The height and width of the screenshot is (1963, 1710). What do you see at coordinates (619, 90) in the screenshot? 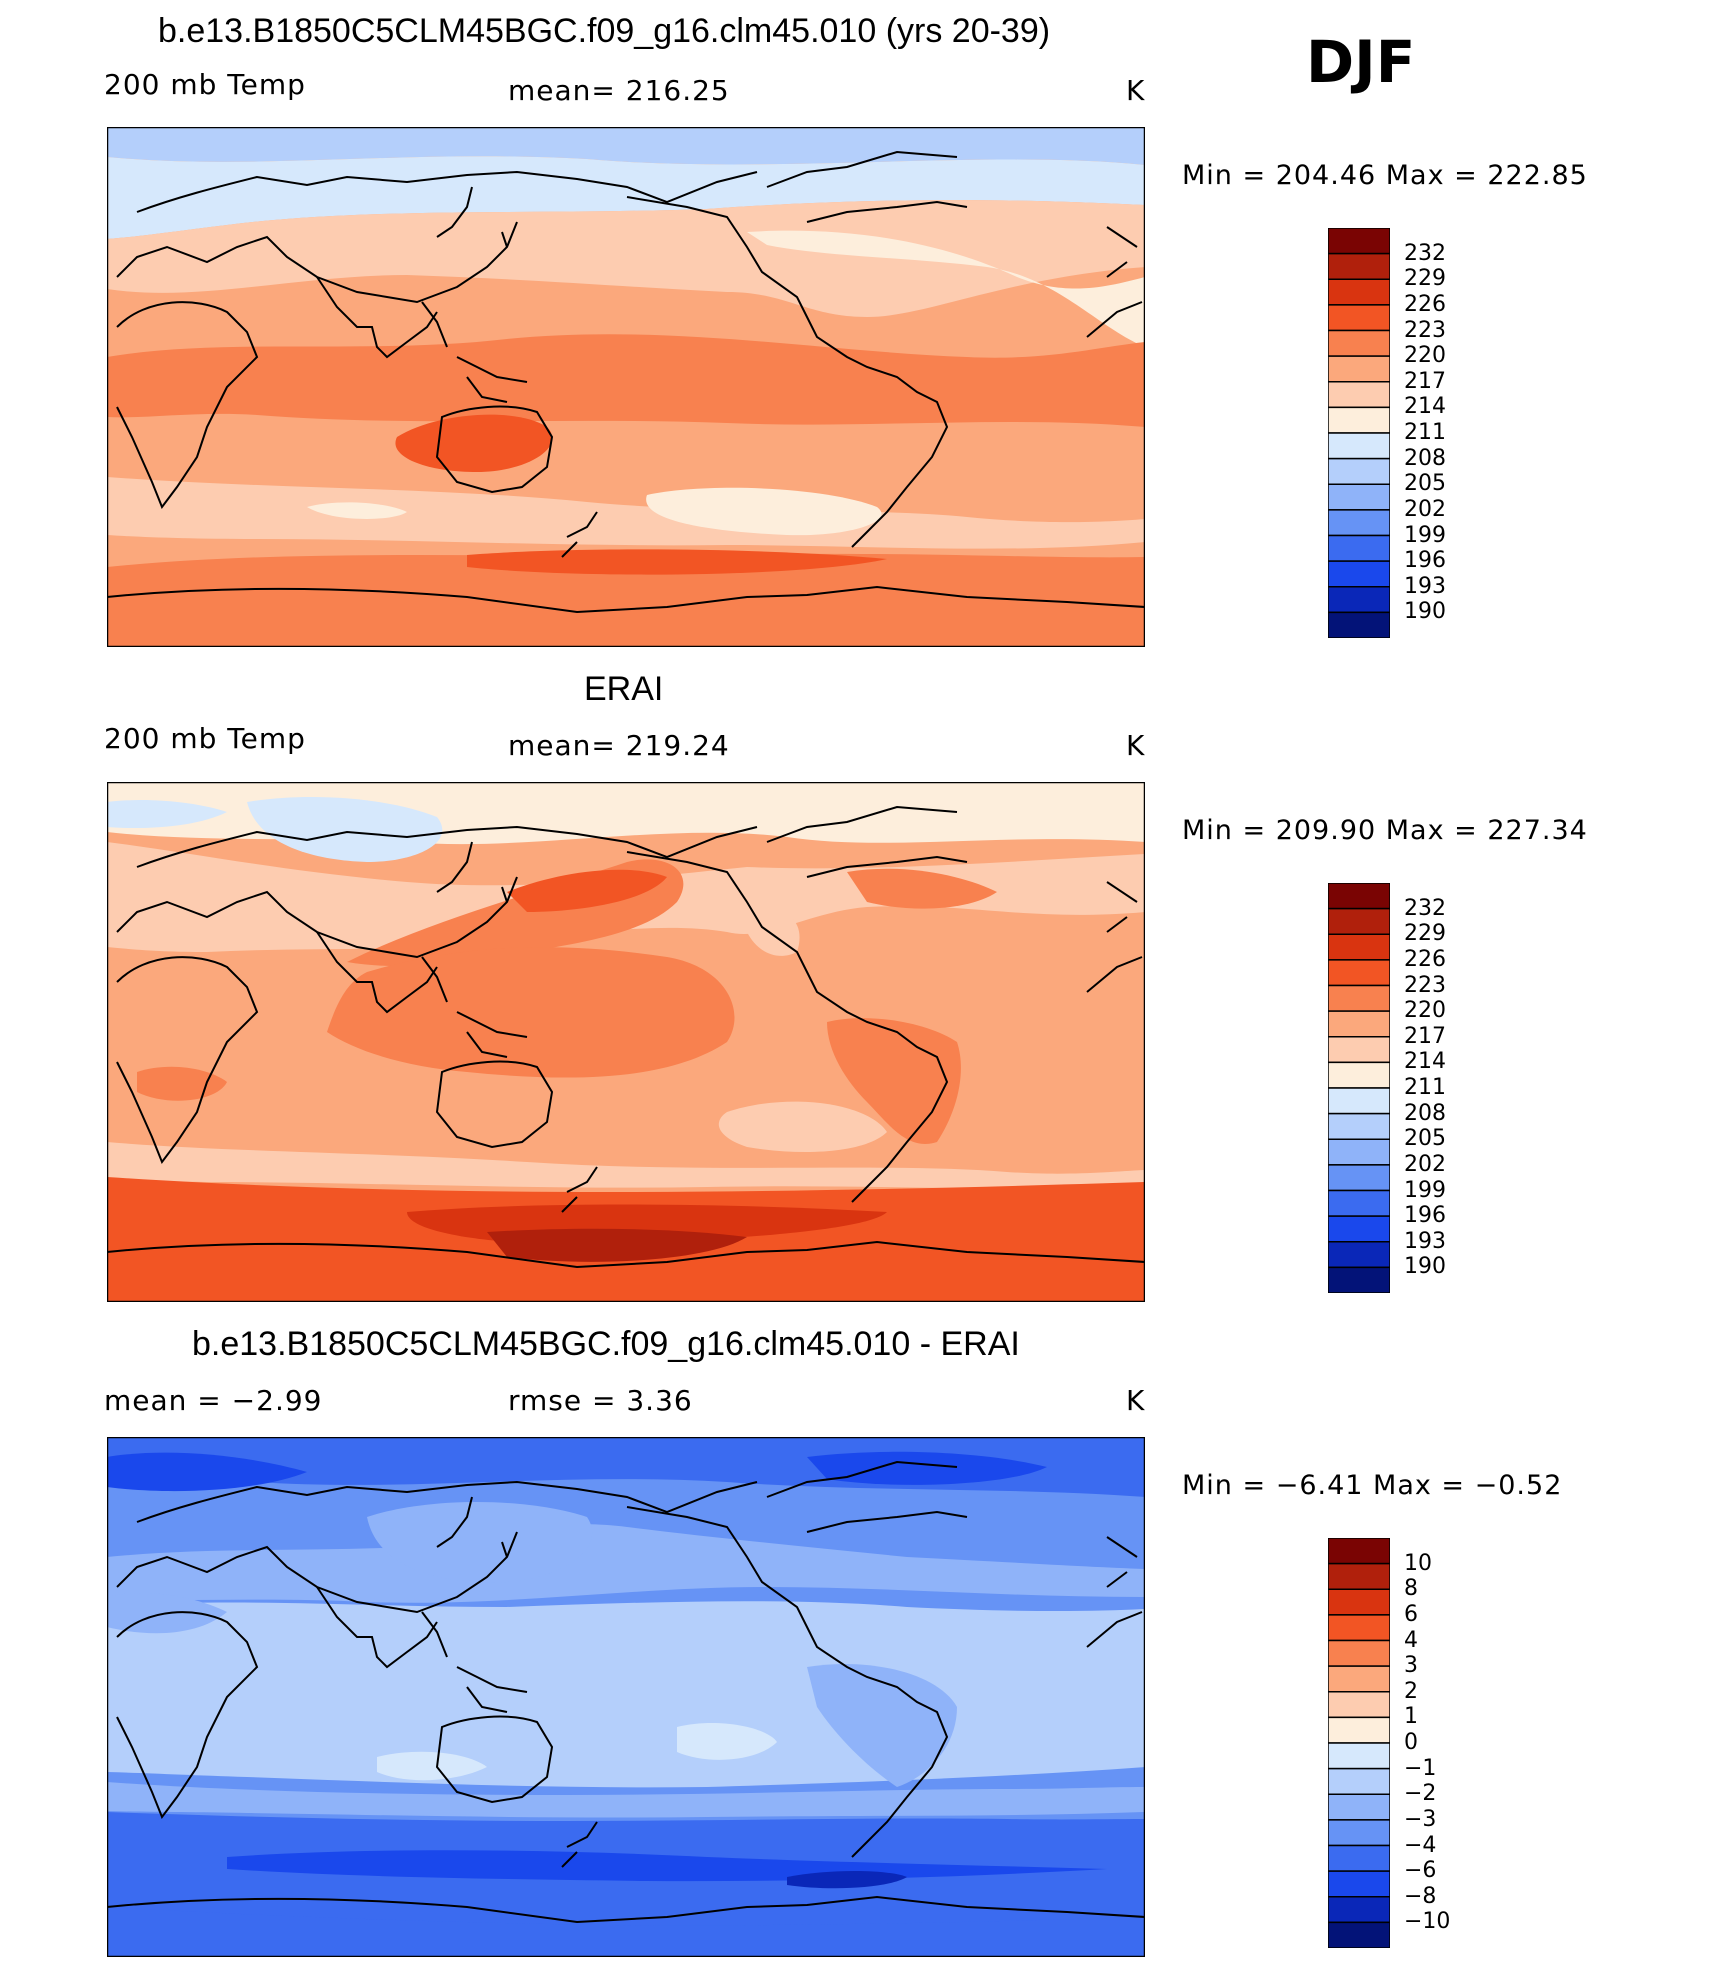
I see `panel-1-mean-label: mean= 216.25` at bounding box center [619, 90].